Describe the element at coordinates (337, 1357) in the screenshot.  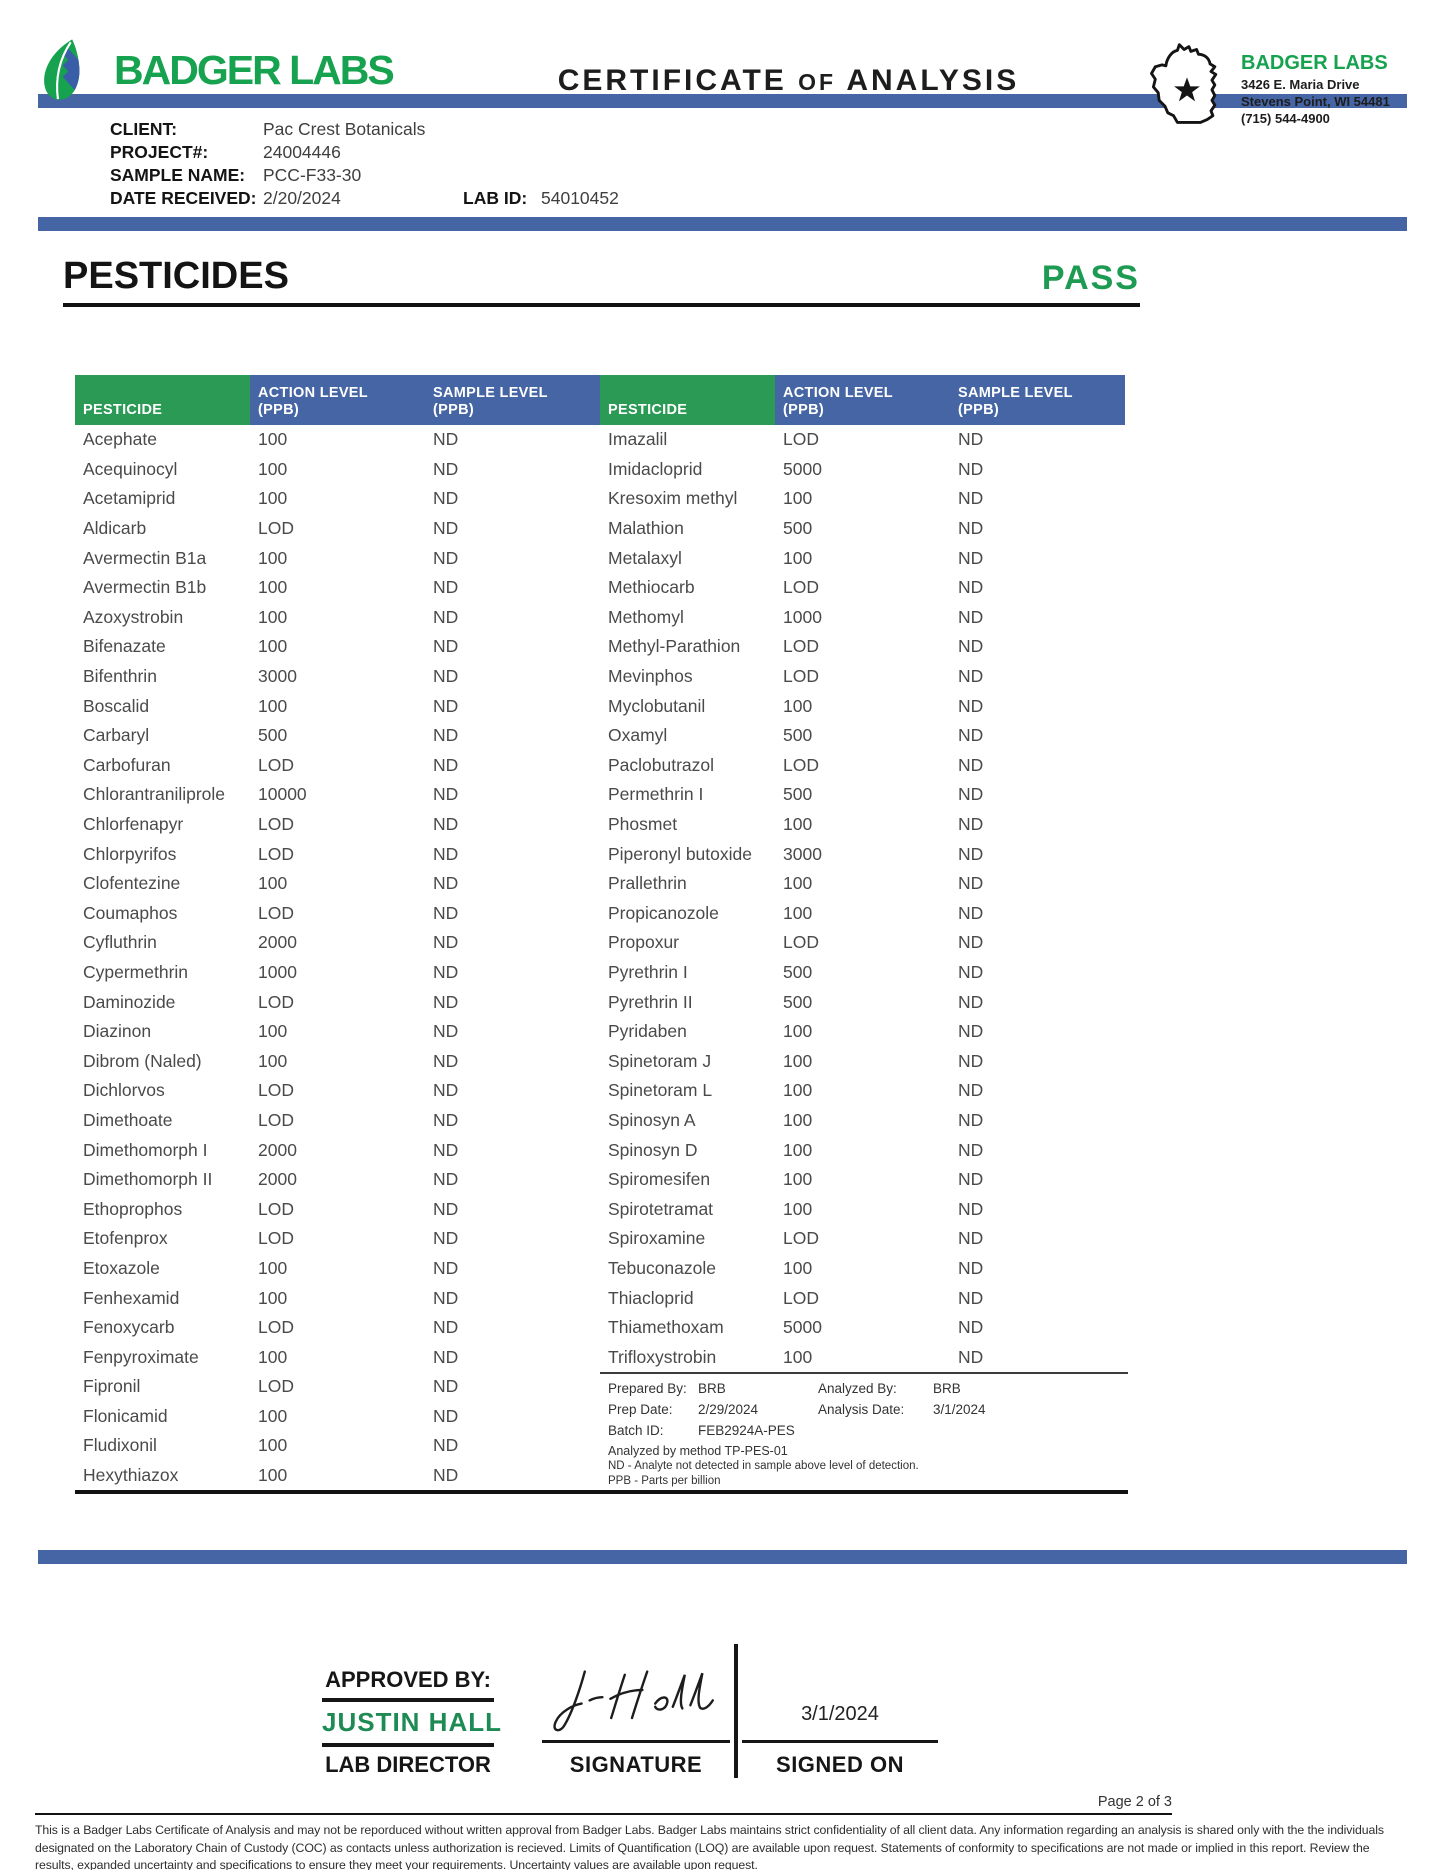
I see `table-row: Fenpyroximate 100 ND` at that location.